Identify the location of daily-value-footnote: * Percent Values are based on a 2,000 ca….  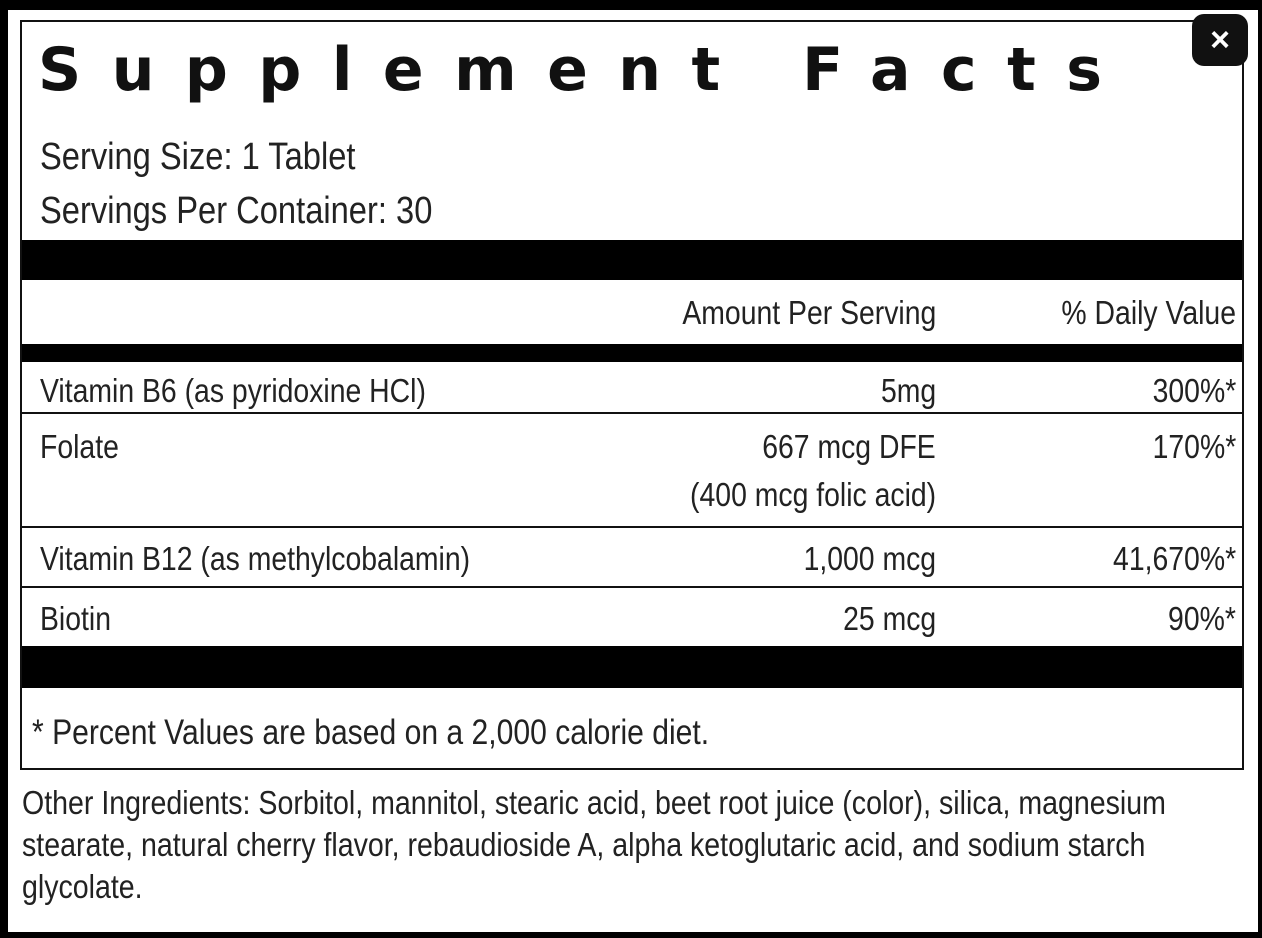
(371, 732).